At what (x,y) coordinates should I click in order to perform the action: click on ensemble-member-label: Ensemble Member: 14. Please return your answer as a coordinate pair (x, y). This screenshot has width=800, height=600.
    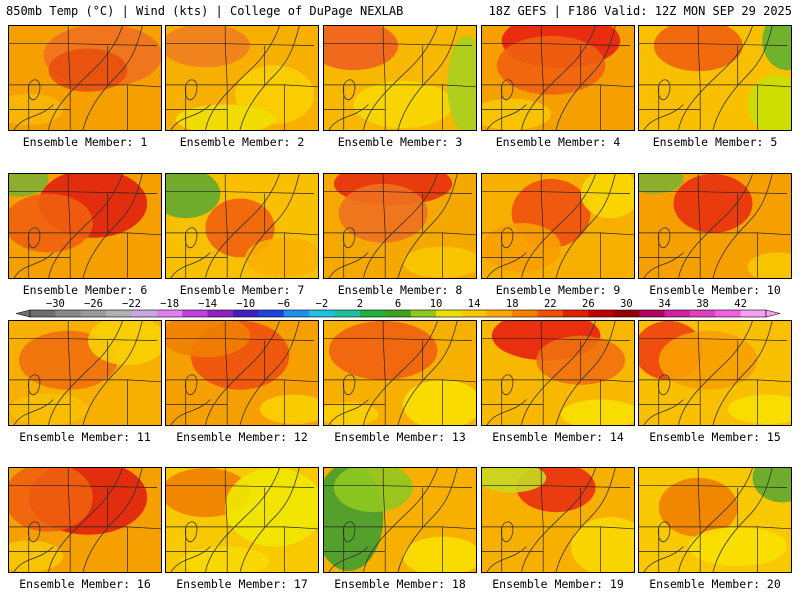
    Looking at the image, I should click on (558, 437).